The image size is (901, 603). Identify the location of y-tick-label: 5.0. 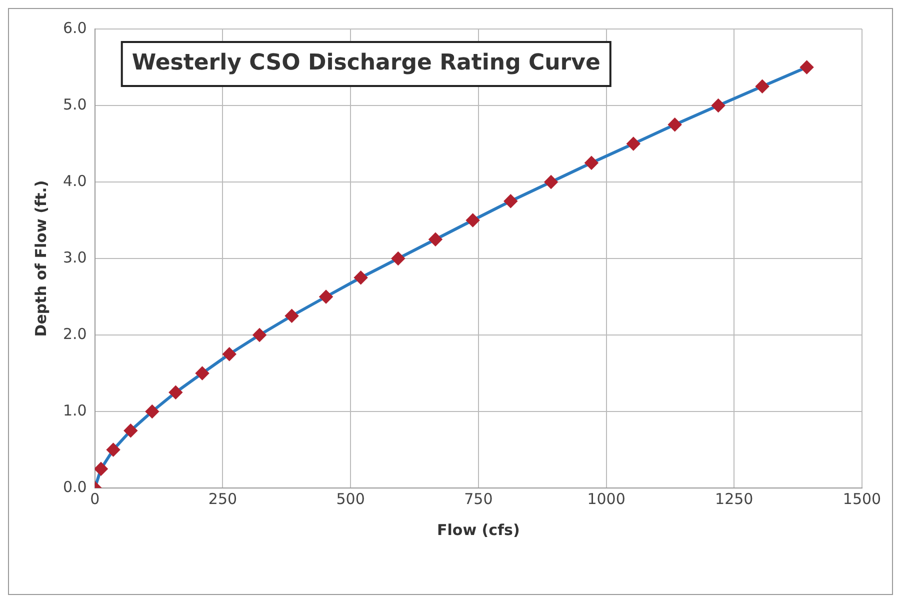
(74, 104).